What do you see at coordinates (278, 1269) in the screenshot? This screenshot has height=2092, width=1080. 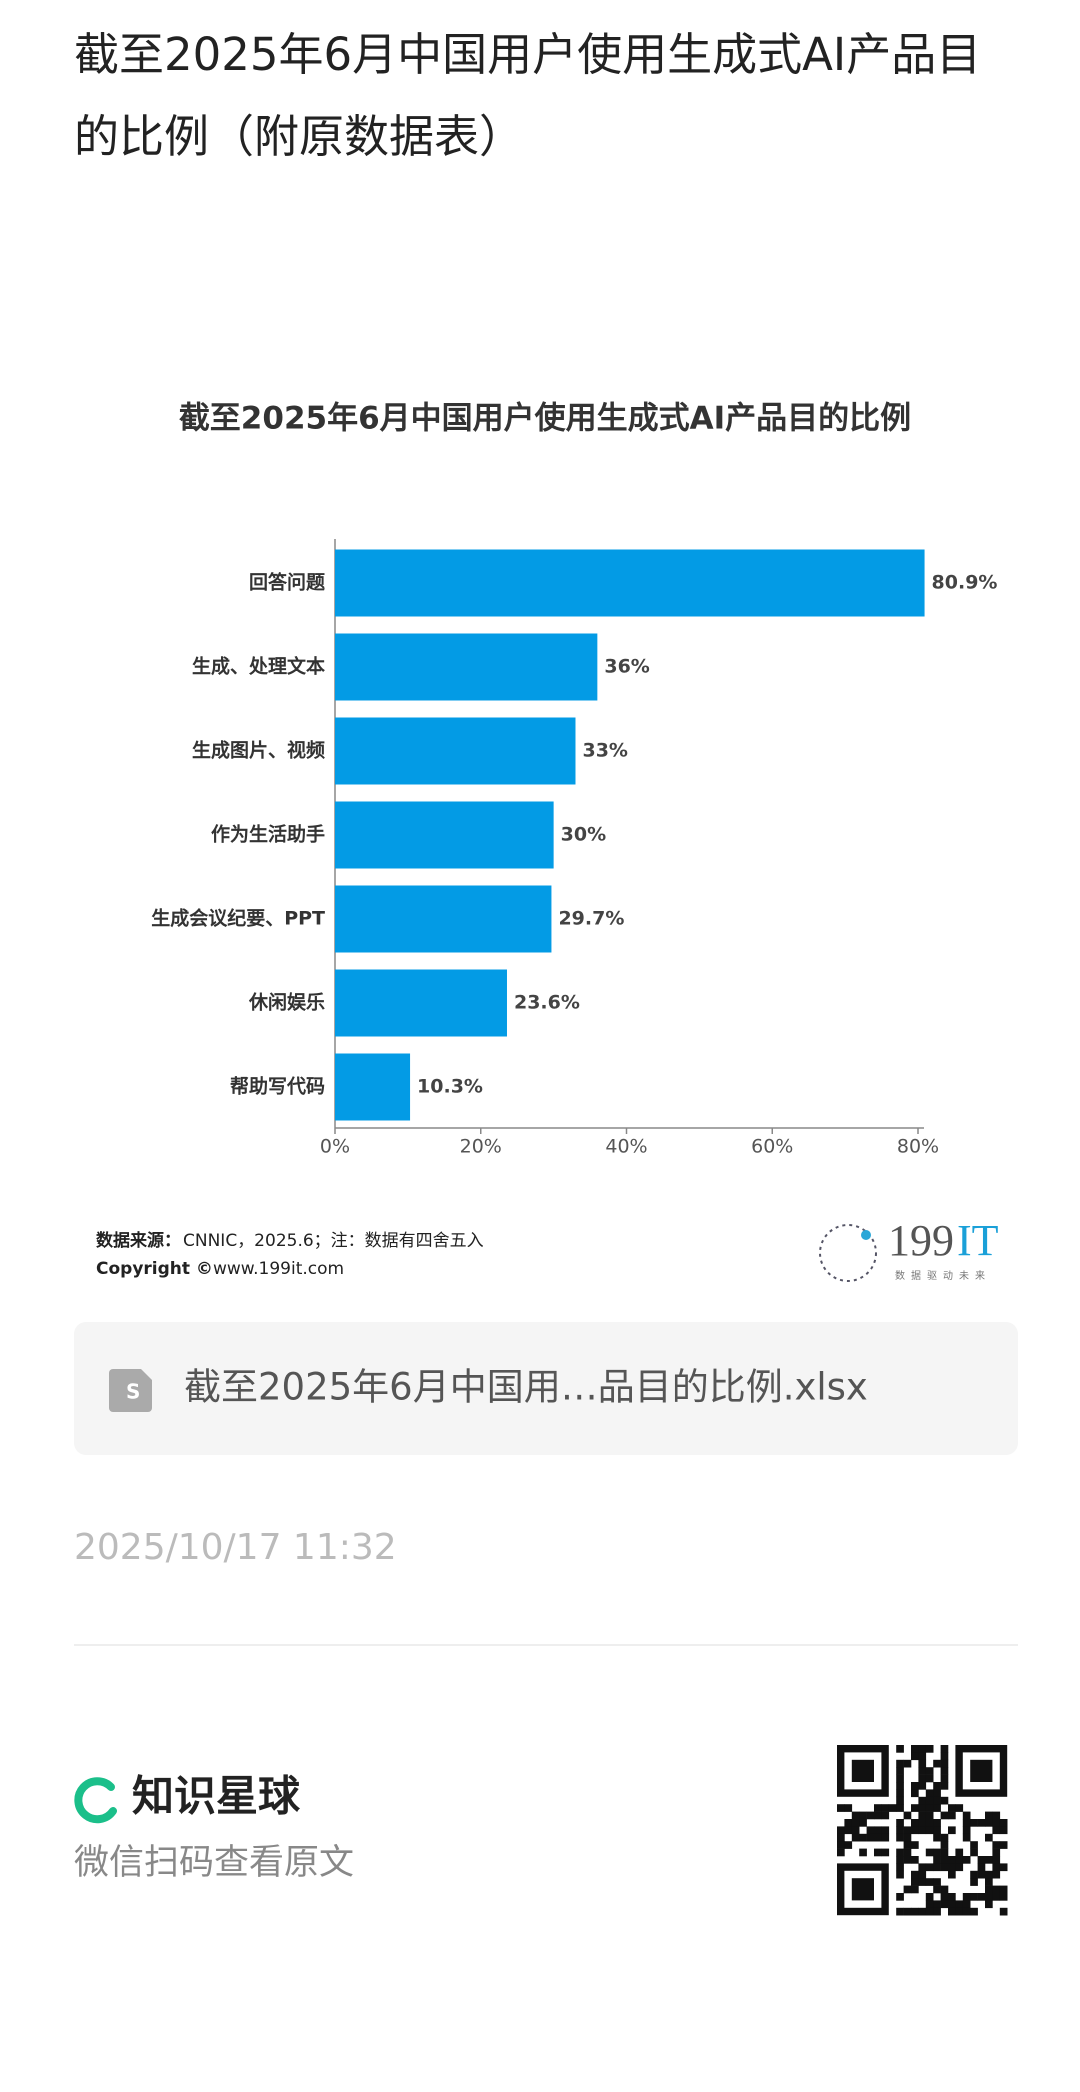 I see `copyright-text: www.199it.com` at bounding box center [278, 1269].